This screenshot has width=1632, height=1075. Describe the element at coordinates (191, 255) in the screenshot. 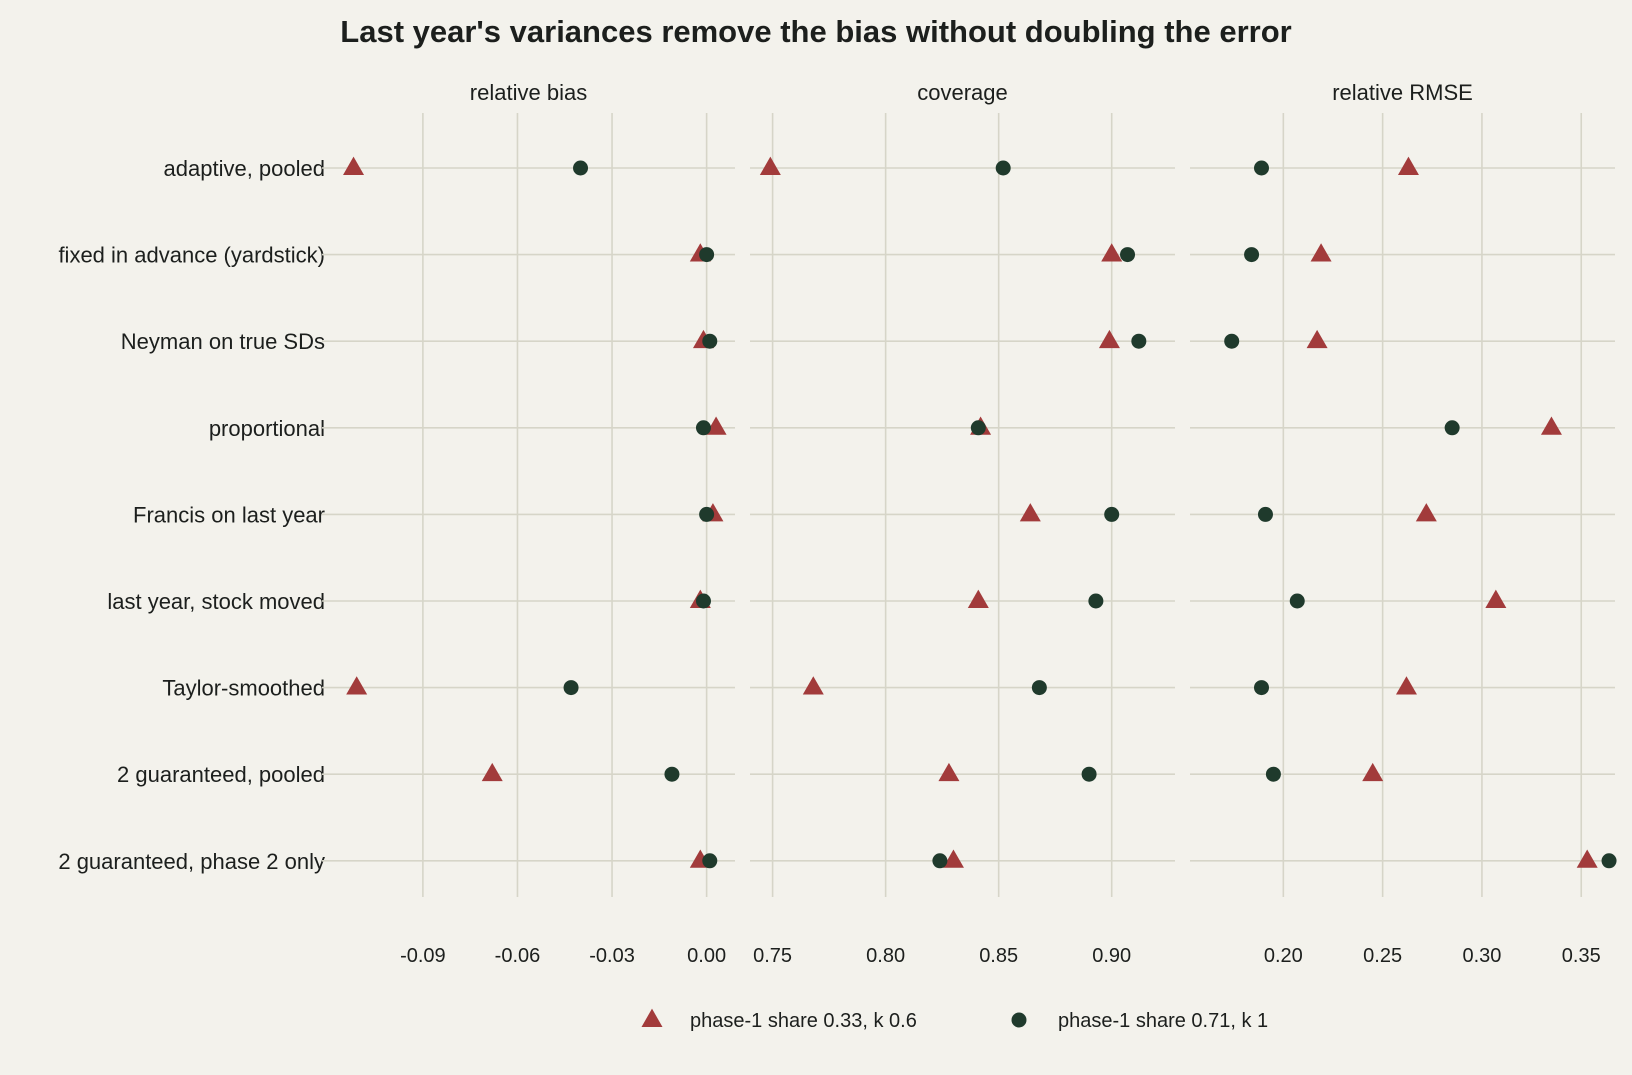

I see `row-label-1: fixed in advance (yardstick)` at that location.